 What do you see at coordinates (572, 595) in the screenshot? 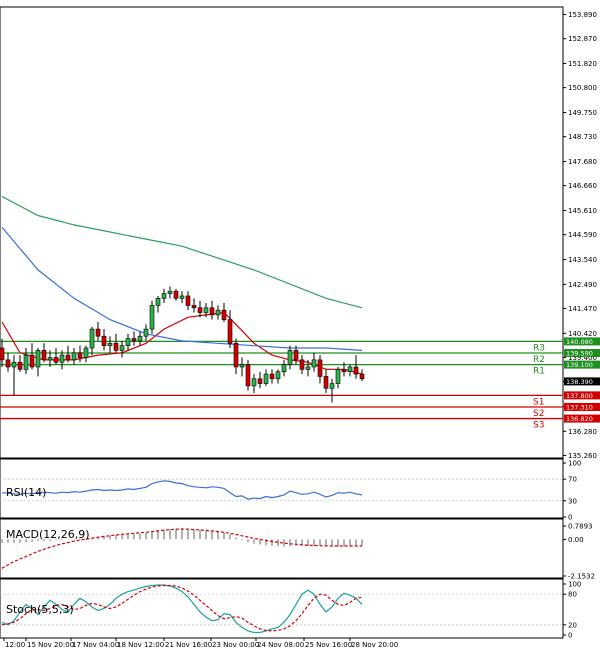
I see `stoch-tick-label: 80` at bounding box center [572, 595].